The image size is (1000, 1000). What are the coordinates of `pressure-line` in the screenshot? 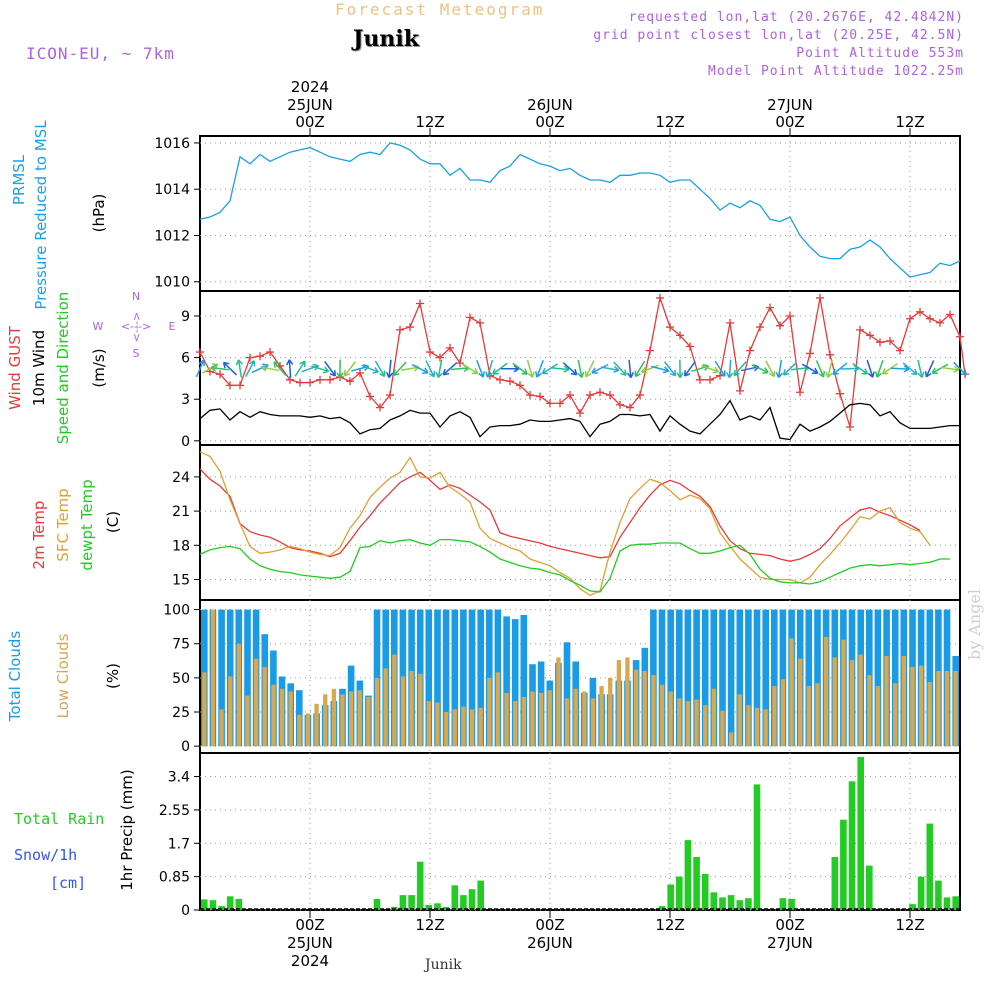 It's located at (580, 210).